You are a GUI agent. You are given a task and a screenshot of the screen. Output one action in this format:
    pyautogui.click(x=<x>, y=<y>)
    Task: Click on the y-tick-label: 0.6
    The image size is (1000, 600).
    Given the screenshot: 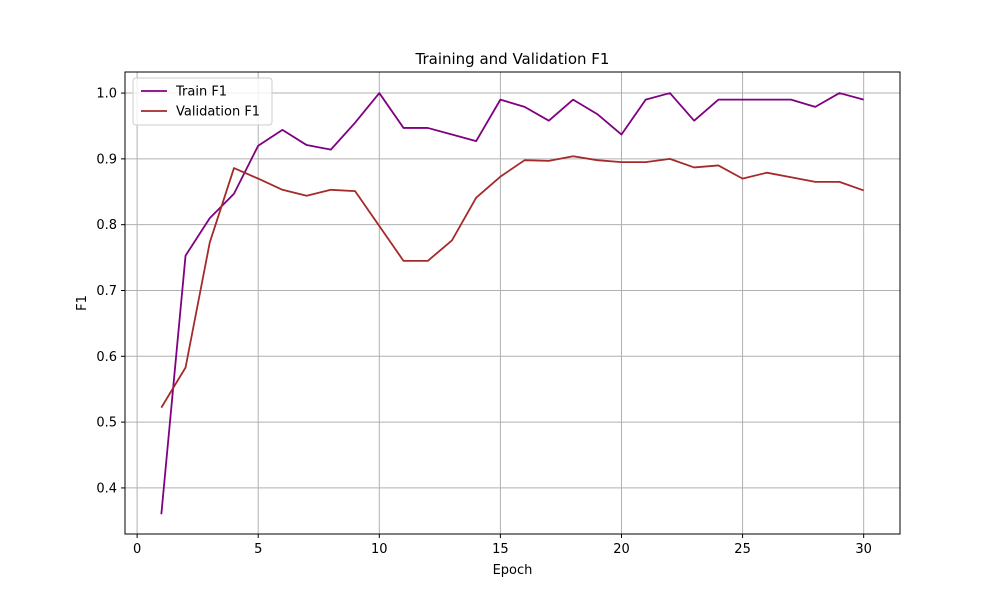 What is the action you would take?
    pyautogui.click(x=106, y=357)
    